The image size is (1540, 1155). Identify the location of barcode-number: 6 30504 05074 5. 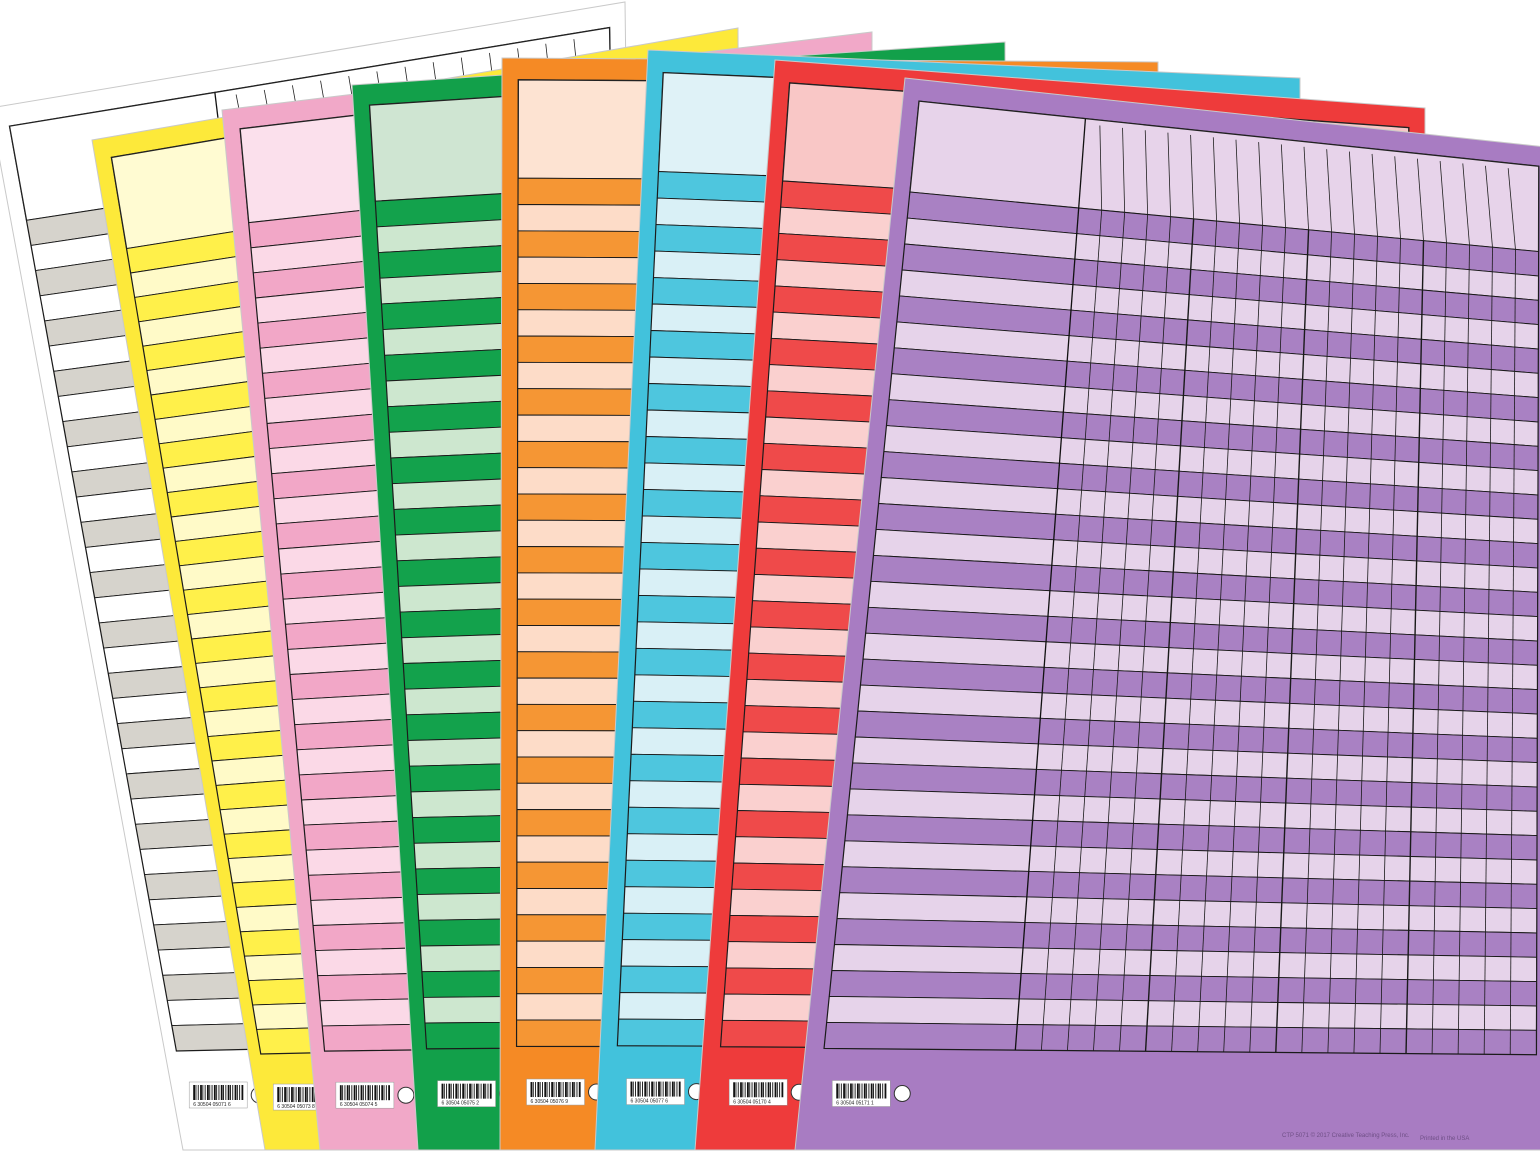
(359, 1105).